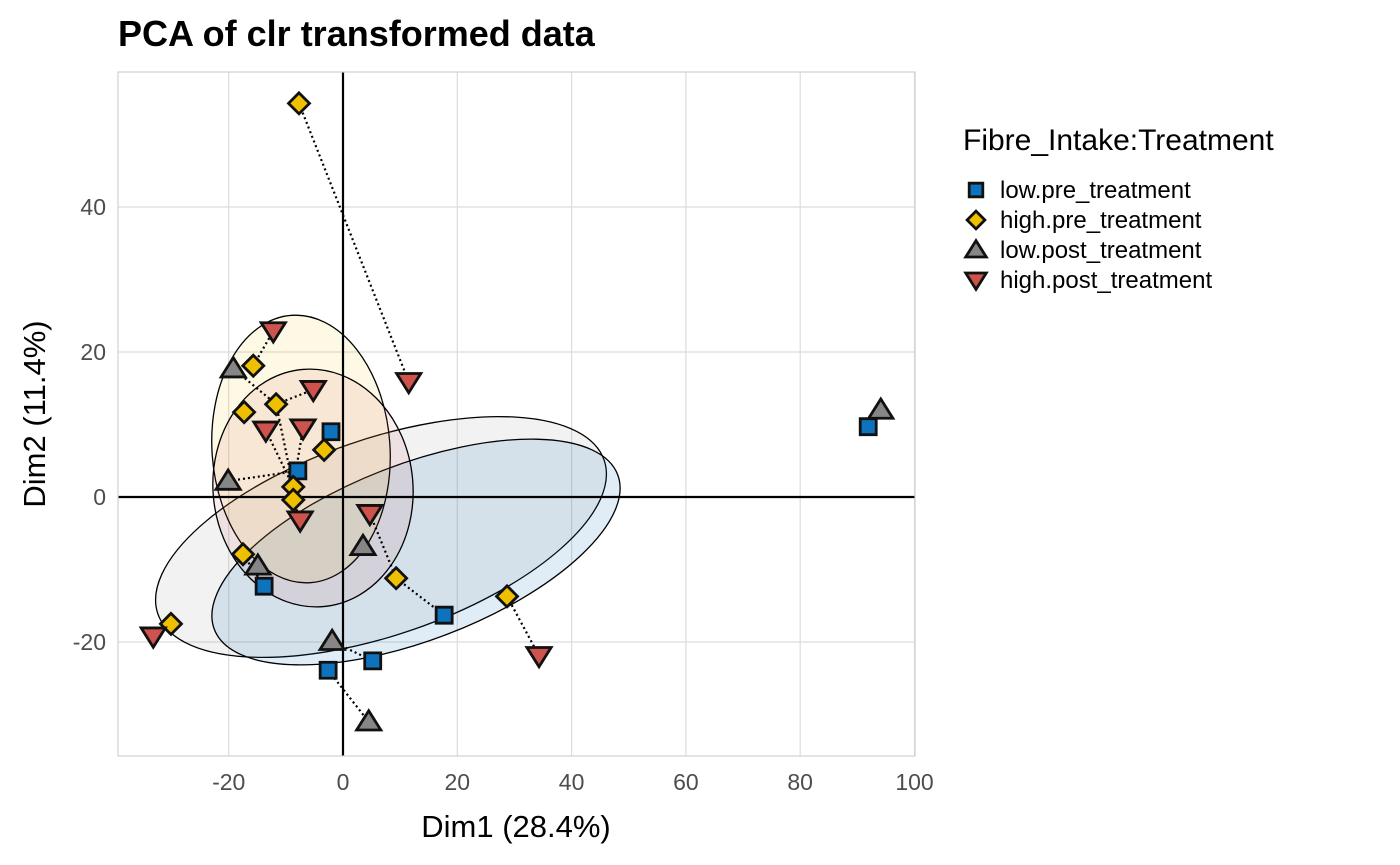 This screenshot has width=1400, height=865. What do you see at coordinates (800, 782) in the screenshot?
I see `x-tick-label: 80` at bounding box center [800, 782].